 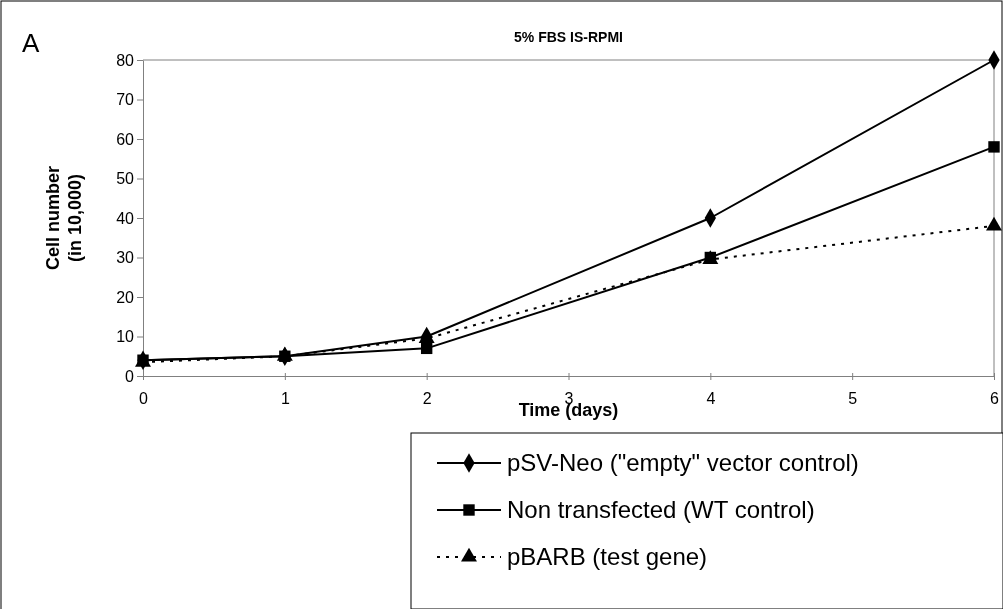 I want to click on y-tick-label: 10, so click(x=125, y=337).